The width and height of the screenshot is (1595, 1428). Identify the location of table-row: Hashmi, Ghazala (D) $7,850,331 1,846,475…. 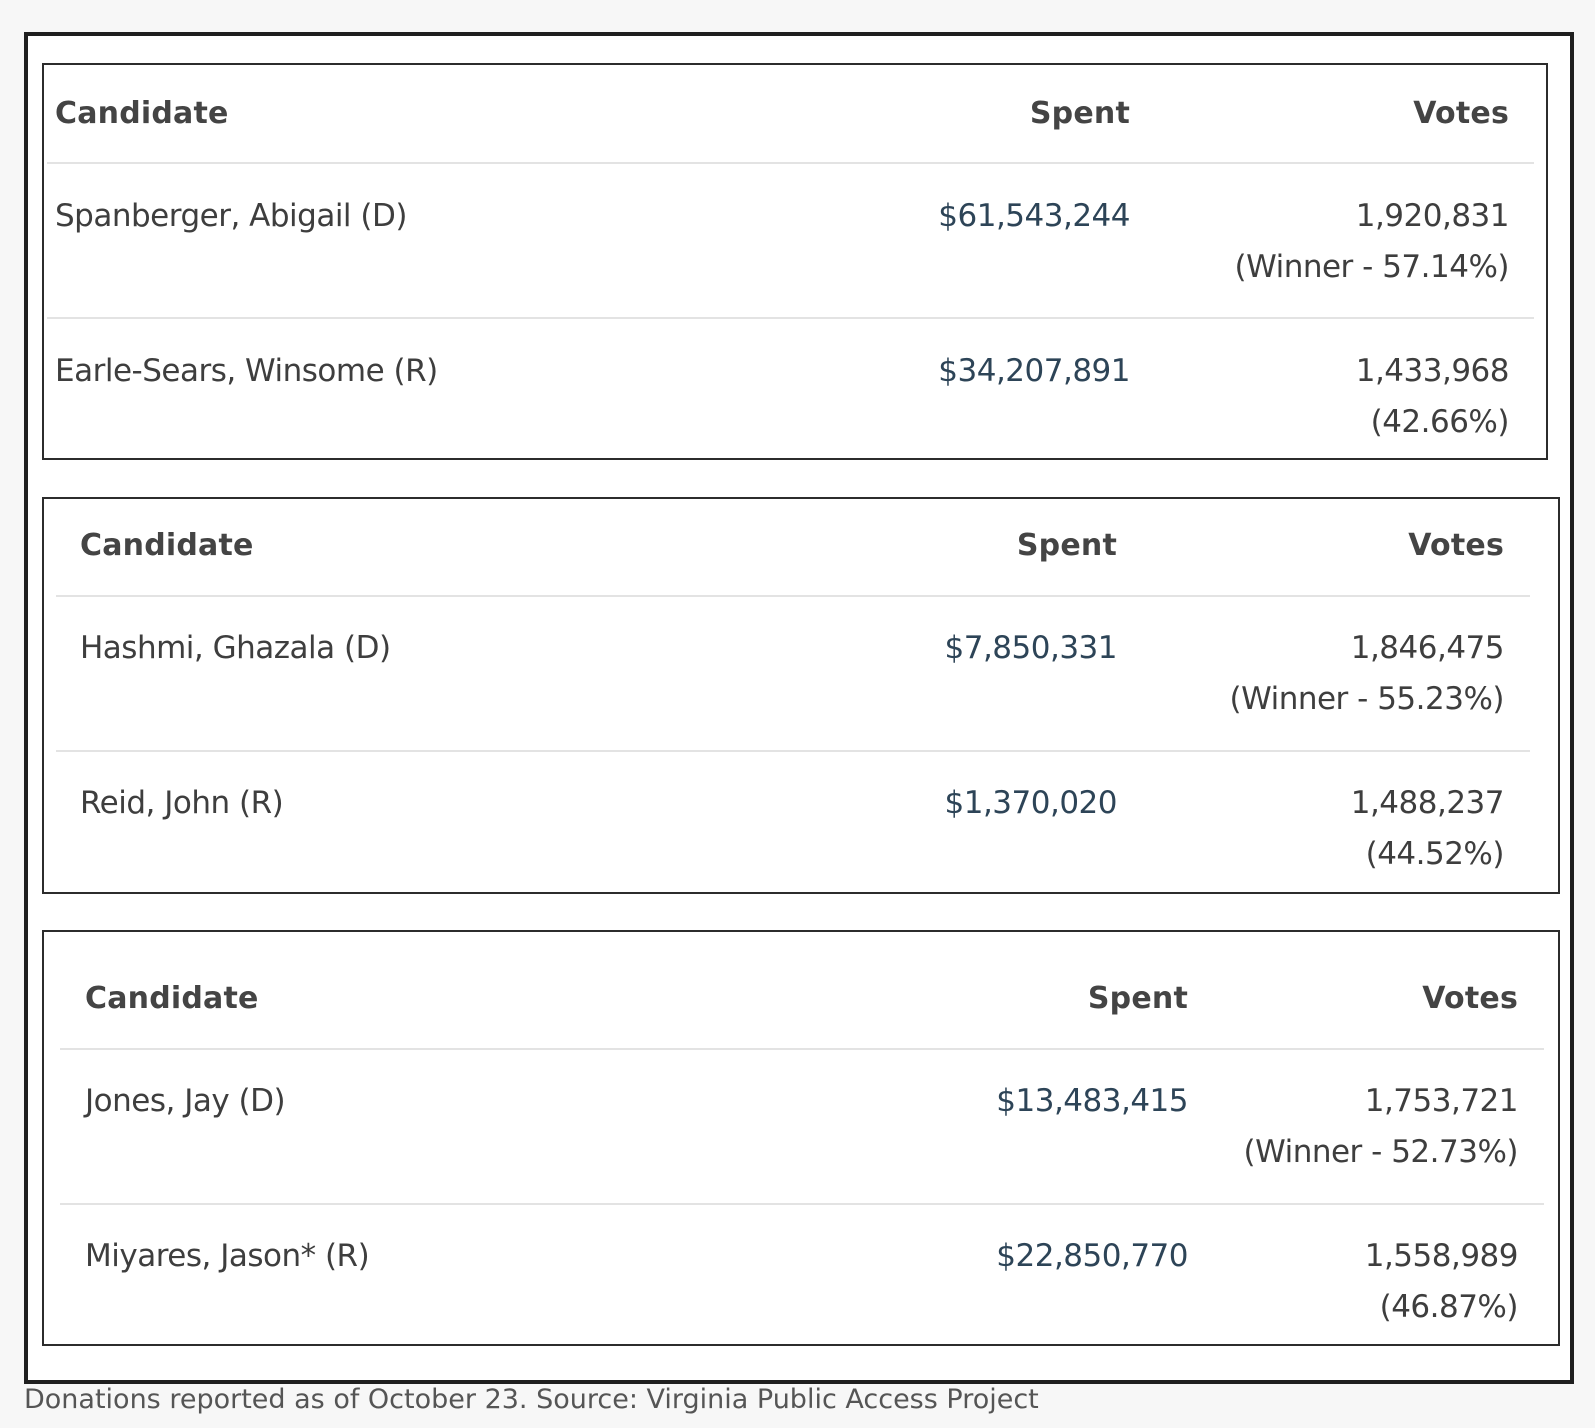
(801, 674).